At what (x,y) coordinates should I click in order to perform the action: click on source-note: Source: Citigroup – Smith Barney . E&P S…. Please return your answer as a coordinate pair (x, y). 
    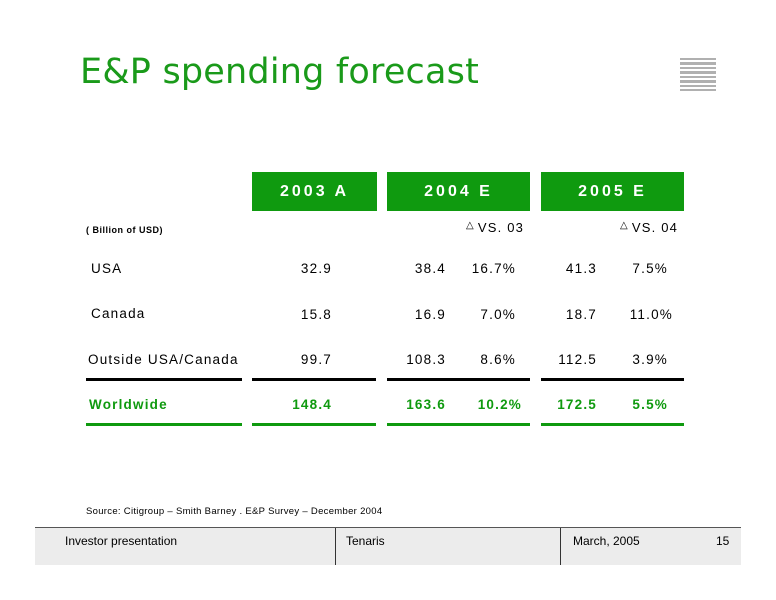
    Looking at the image, I should click on (234, 511).